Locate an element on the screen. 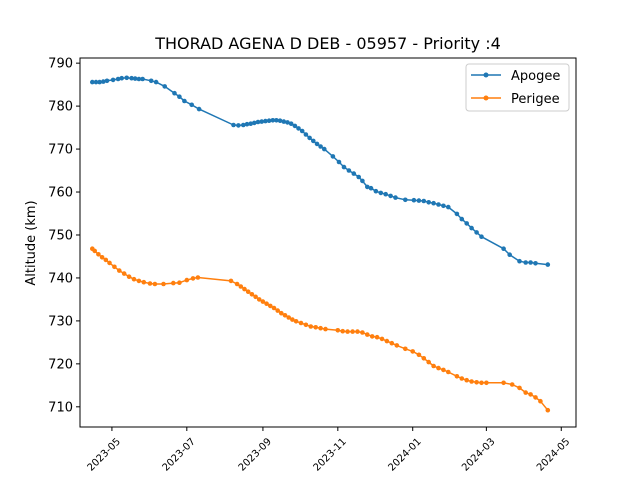 The width and height of the screenshot is (640, 480). legend: Apogee Perigee is located at coordinates (517, 87).